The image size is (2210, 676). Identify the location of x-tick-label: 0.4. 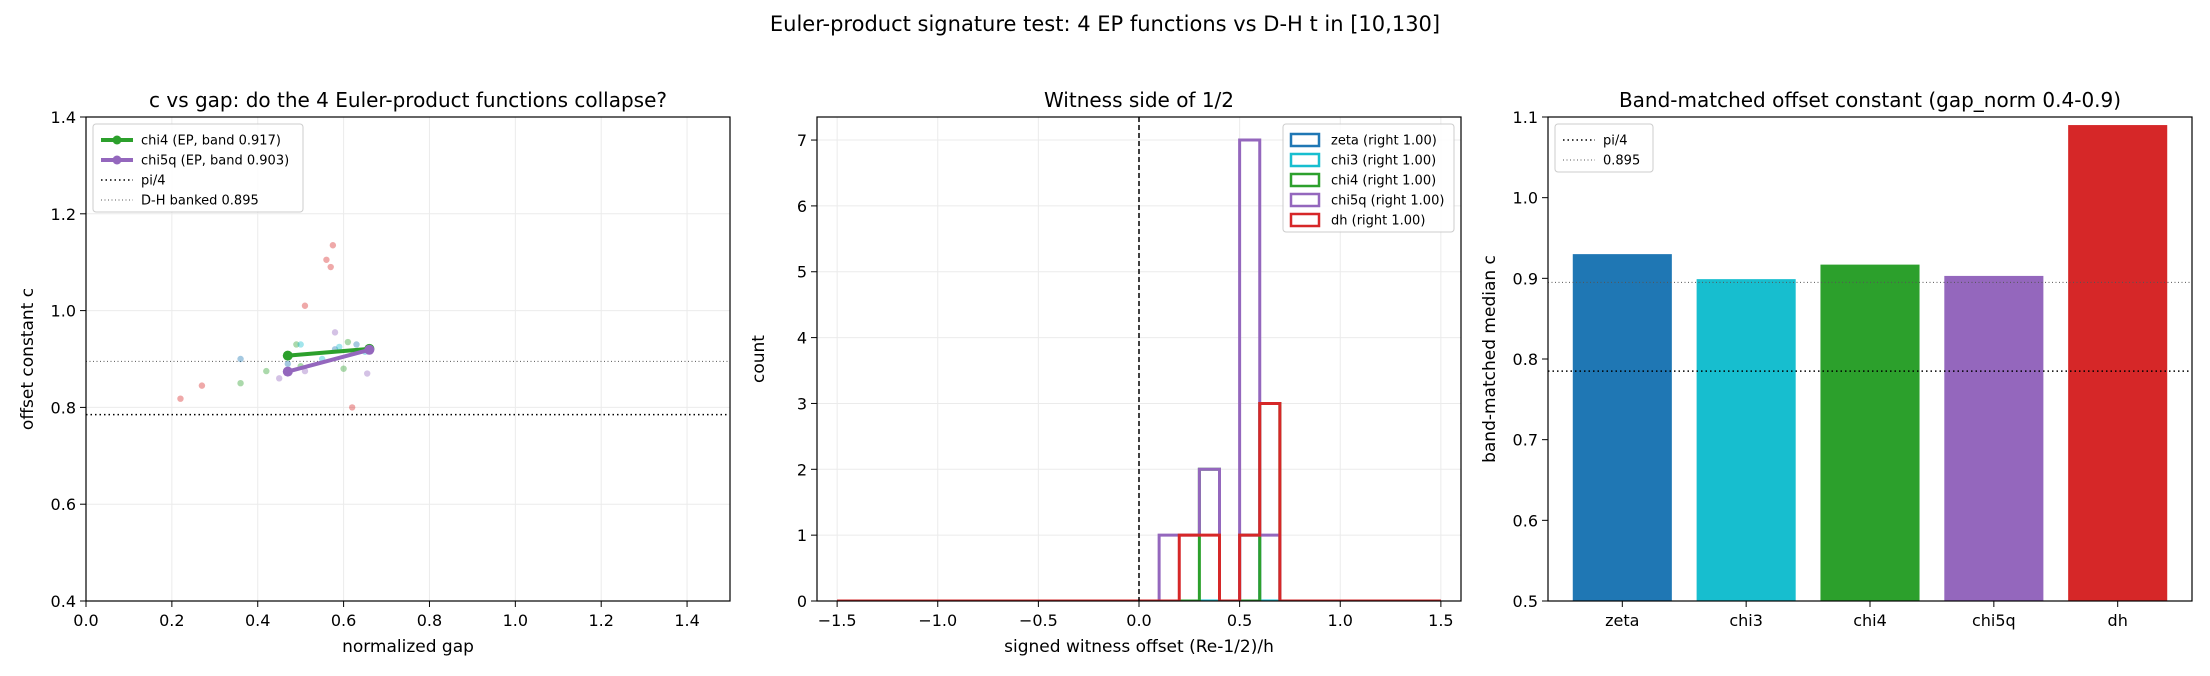
(257, 620).